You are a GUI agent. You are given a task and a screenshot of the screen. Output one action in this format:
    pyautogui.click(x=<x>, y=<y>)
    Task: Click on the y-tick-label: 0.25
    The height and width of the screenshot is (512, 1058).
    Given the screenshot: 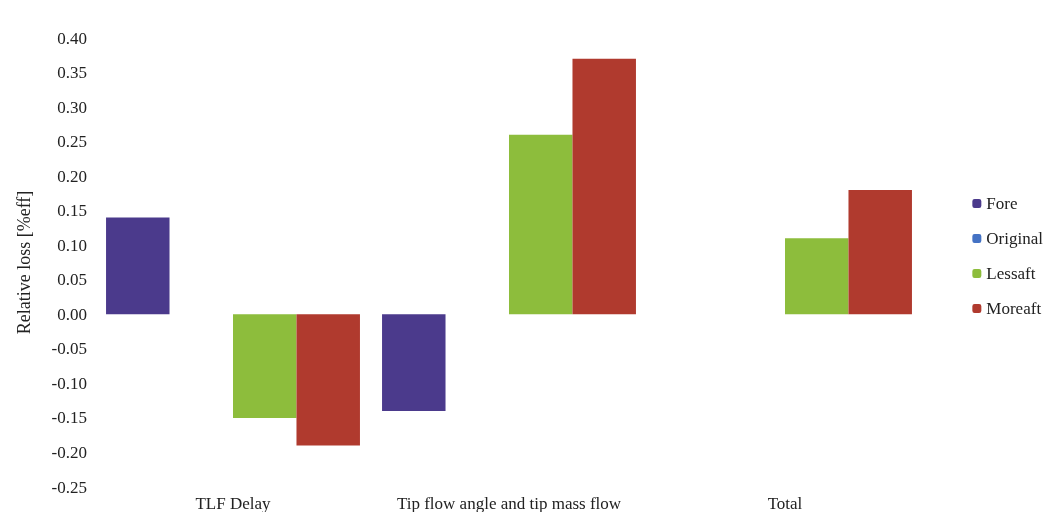 What is the action you would take?
    pyautogui.click(x=72, y=142)
    